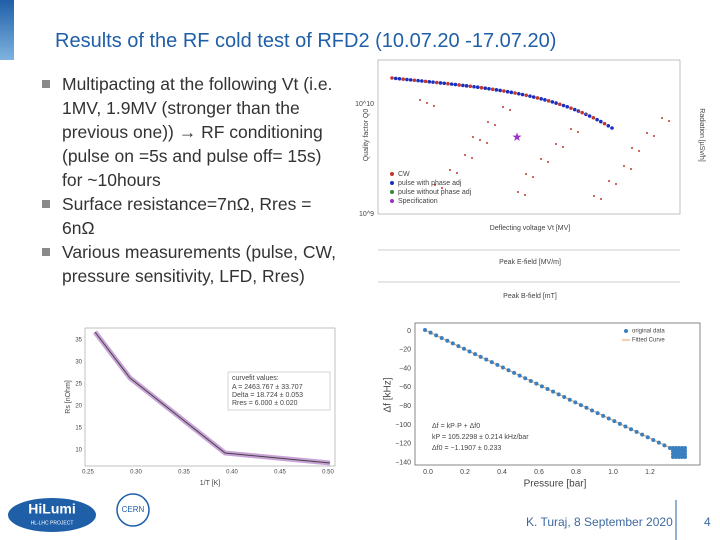 Image resolution: width=720 pixels, height=540 pixels. What do you see at coordinates (613, 472) in the screenshot?
I see `x-tick-label: 1.0` at bounding box center [613, 472].